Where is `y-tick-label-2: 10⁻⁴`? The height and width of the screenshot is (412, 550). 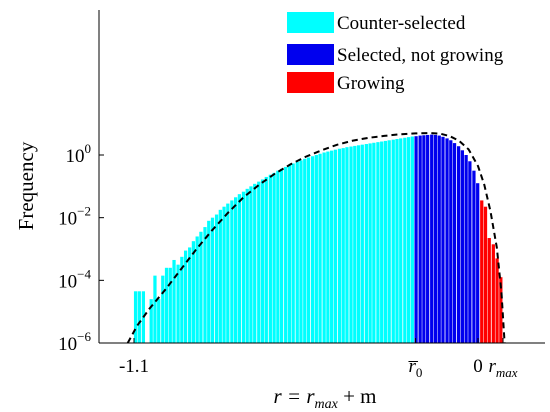
y-tick-label-2: 10⁻⁴ is located at coordinates (74, 279).